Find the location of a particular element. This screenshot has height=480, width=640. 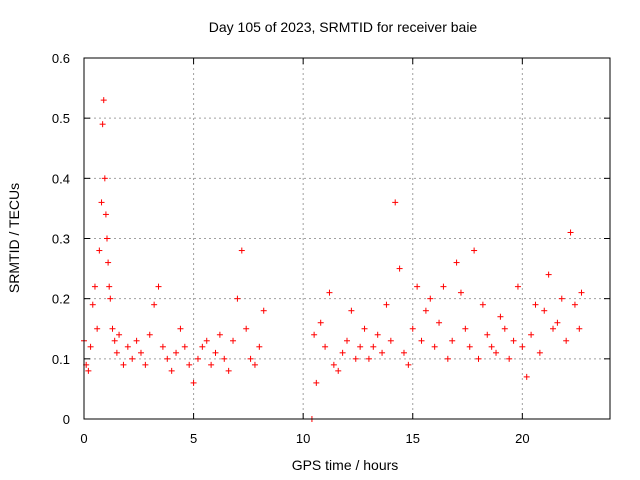

y-axis-label: SRMTID / TECUs is located at coordinates (14, 238).